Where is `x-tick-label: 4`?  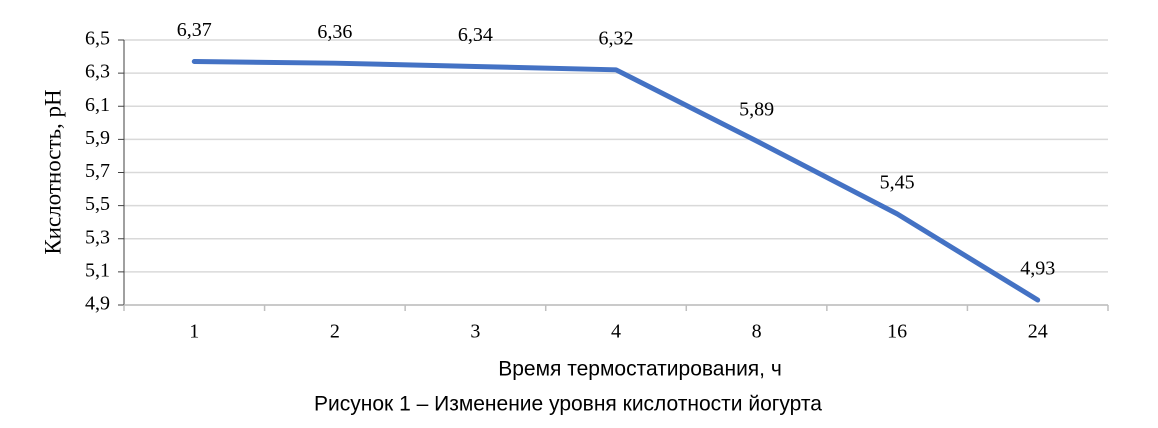
x-tick-label: 4 is located at coordinates (616, 332).